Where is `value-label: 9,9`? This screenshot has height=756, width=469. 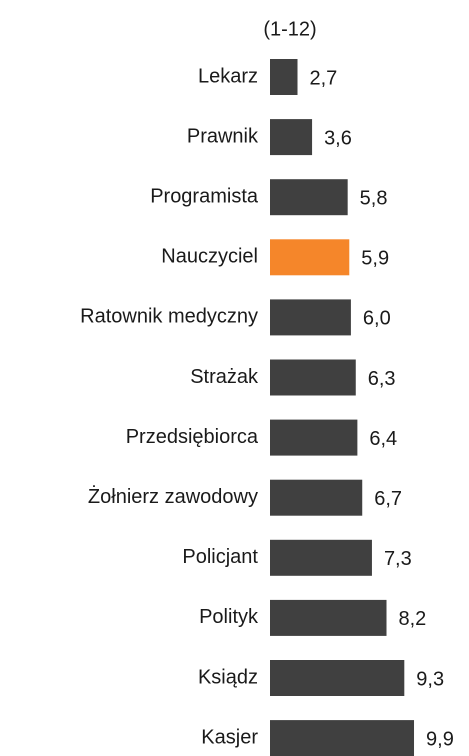 value-label: 9,9 is located at coordinates (440, 739).